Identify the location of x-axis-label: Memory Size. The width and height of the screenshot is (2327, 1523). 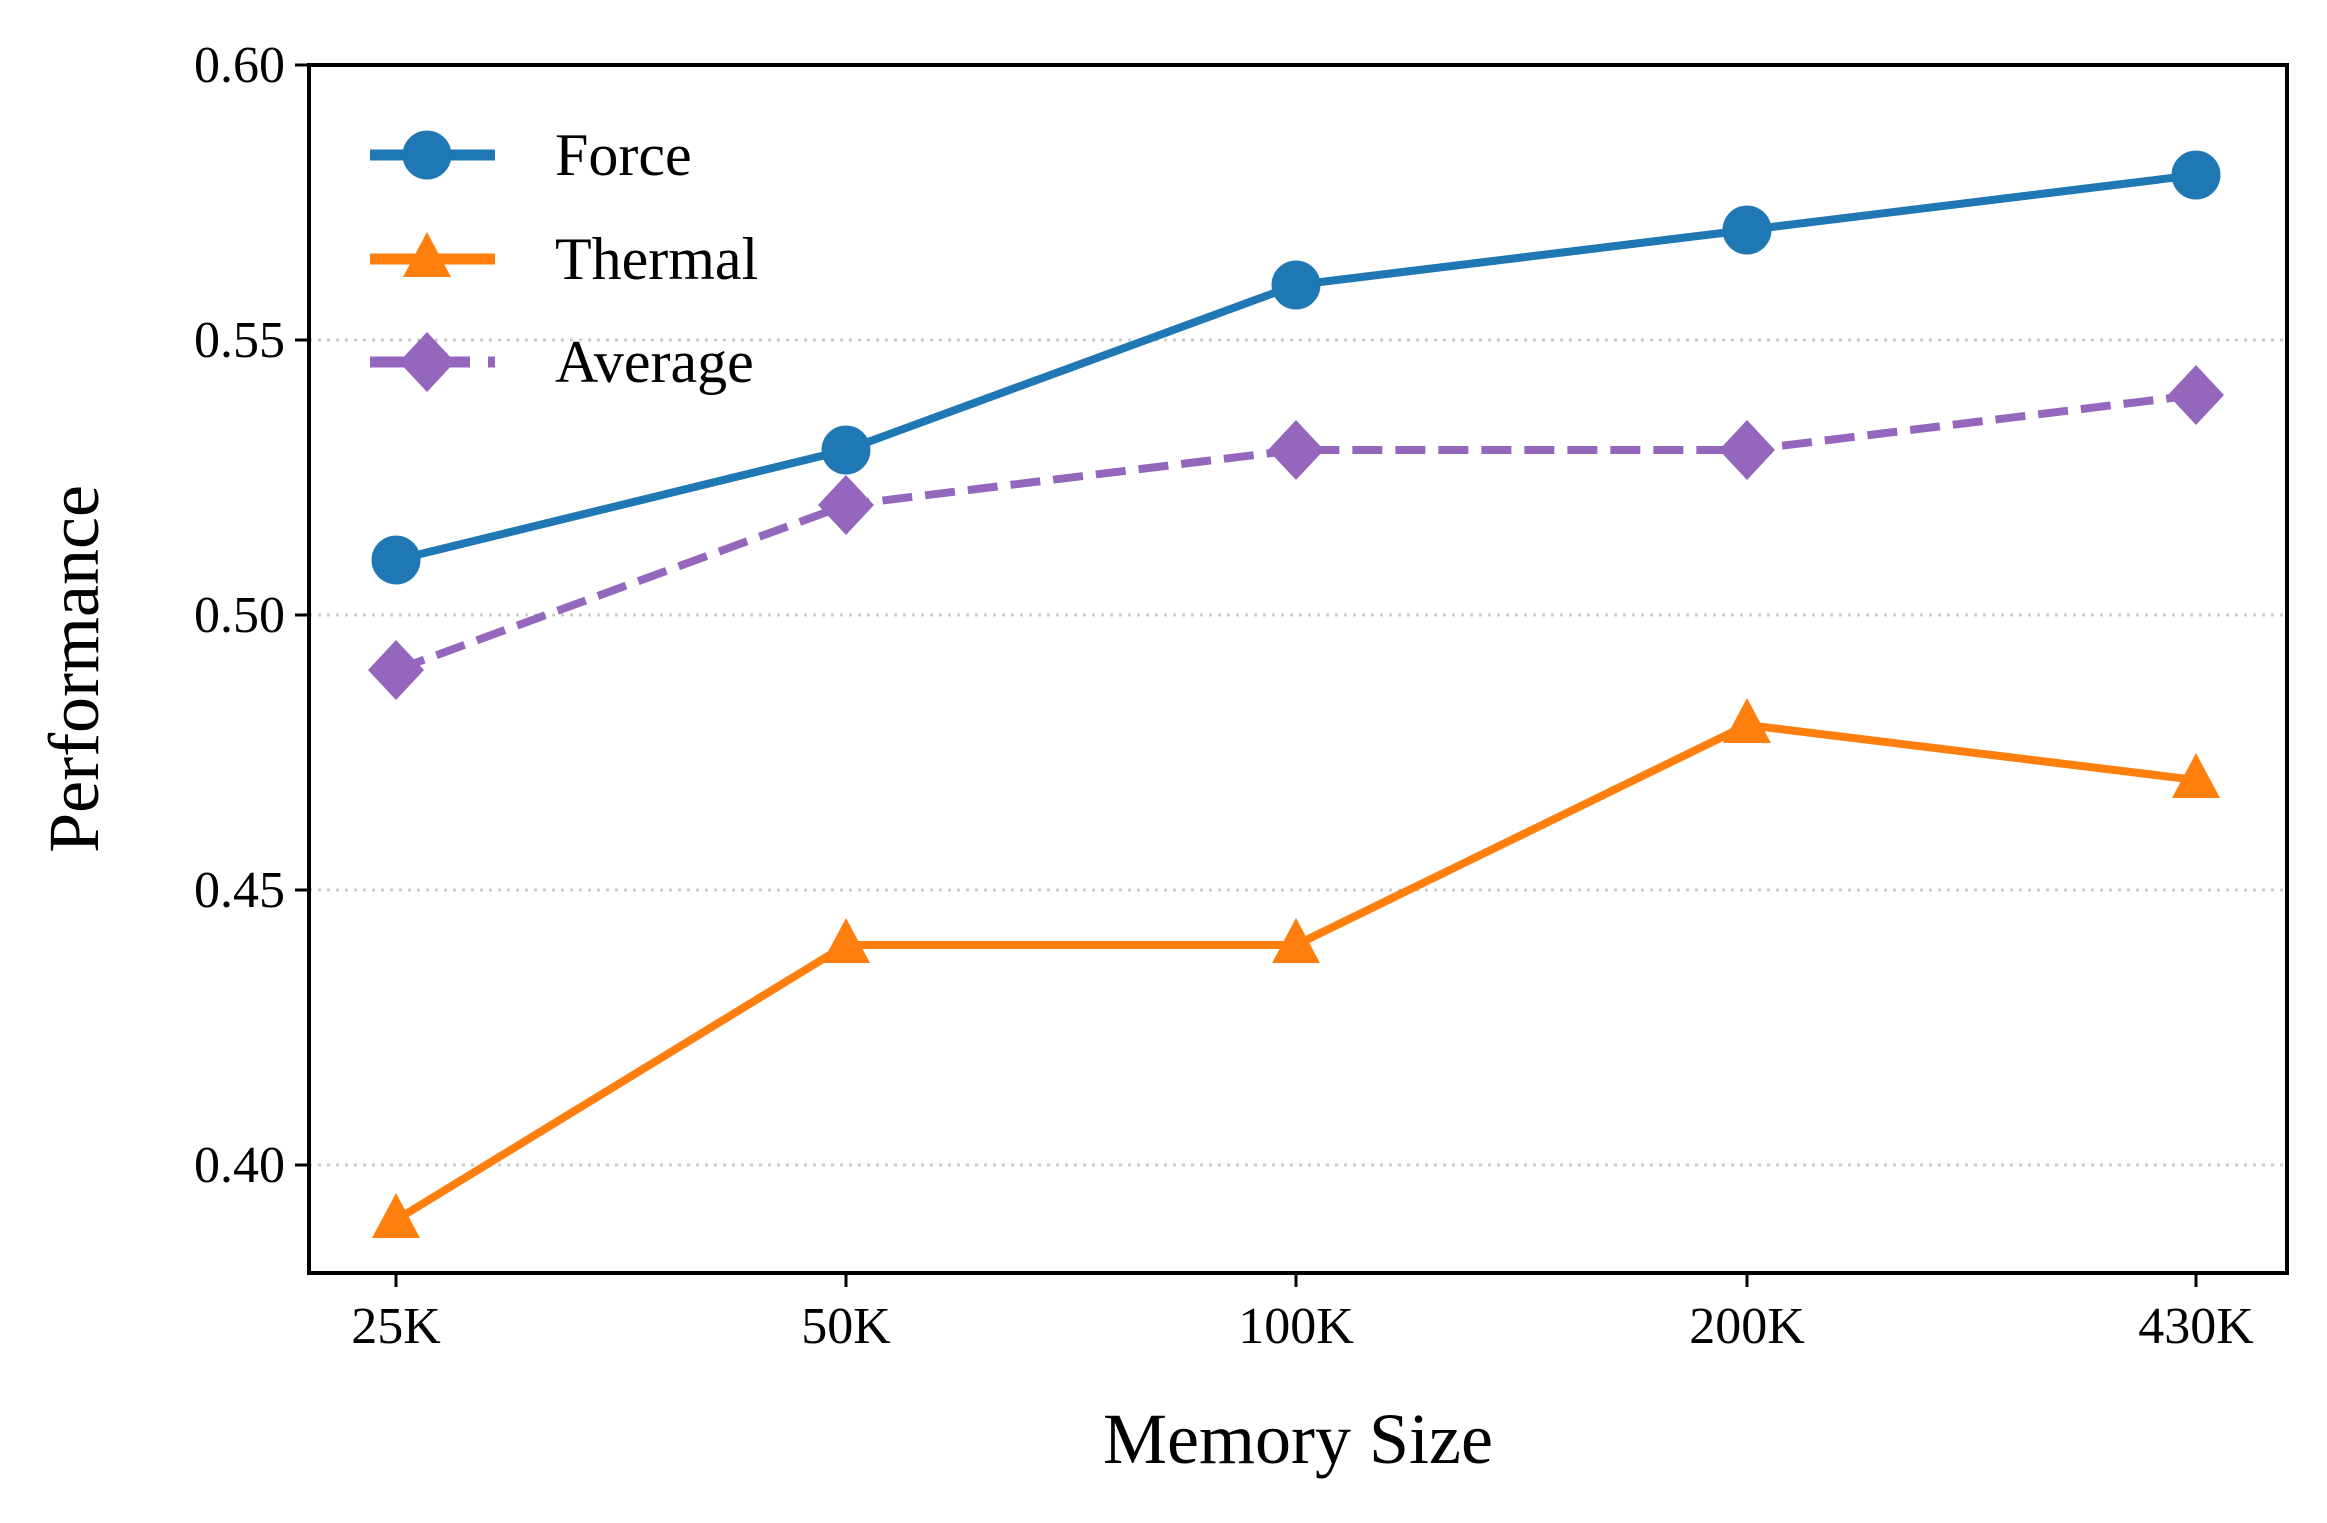
(1298, 1439).